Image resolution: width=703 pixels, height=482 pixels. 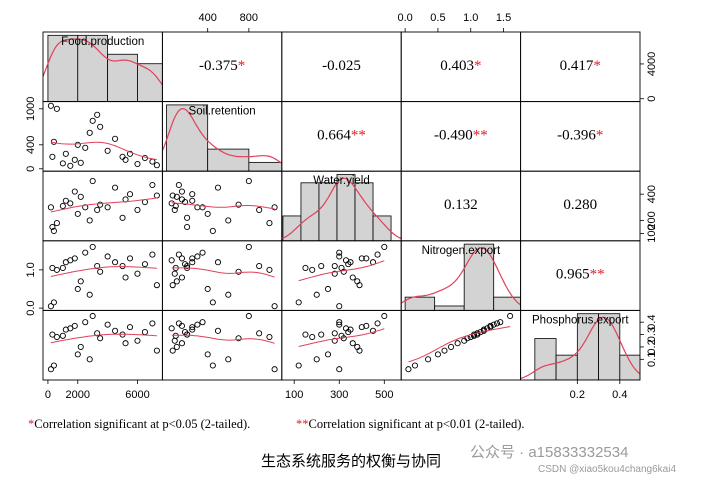 What do you see at coordinates (437, 18) in the screenshot?
I see `x-tick-label: 0.5` at bounding box center [437, 18].